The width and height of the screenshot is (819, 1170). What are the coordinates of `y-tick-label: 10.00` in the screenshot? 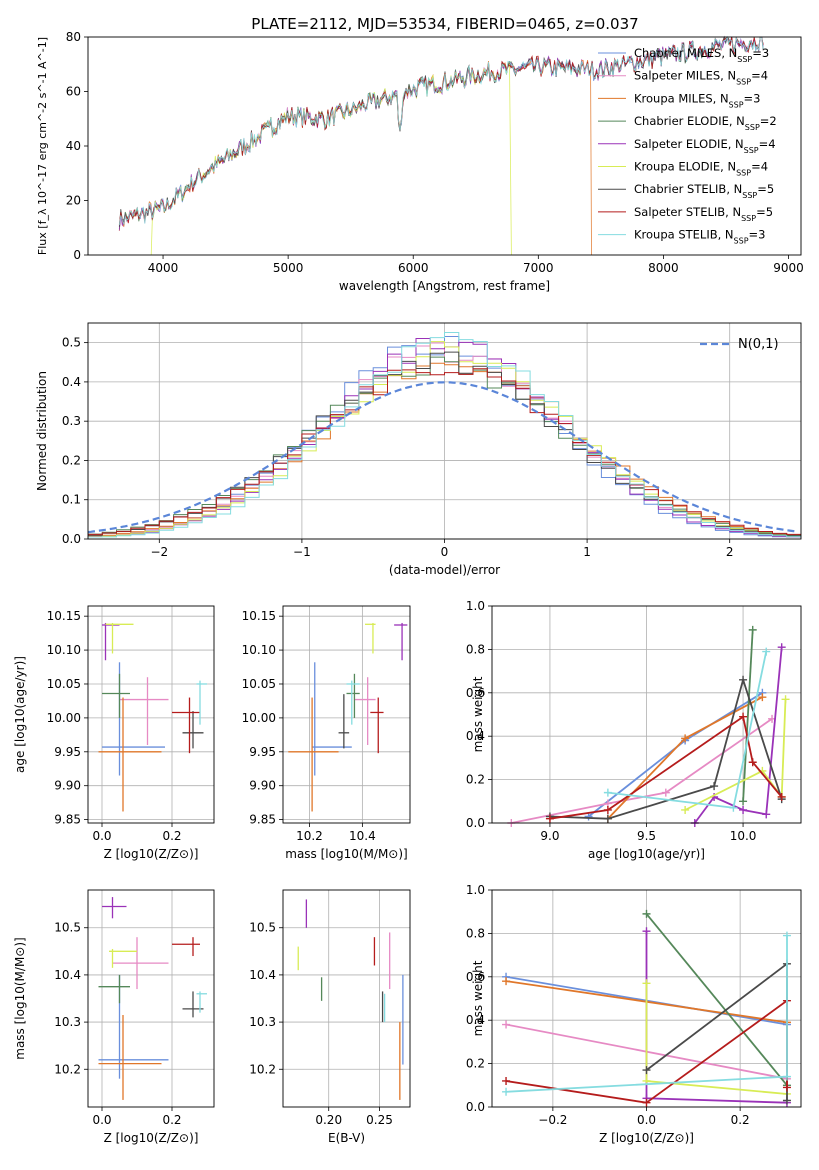 It's located at (64, 718).